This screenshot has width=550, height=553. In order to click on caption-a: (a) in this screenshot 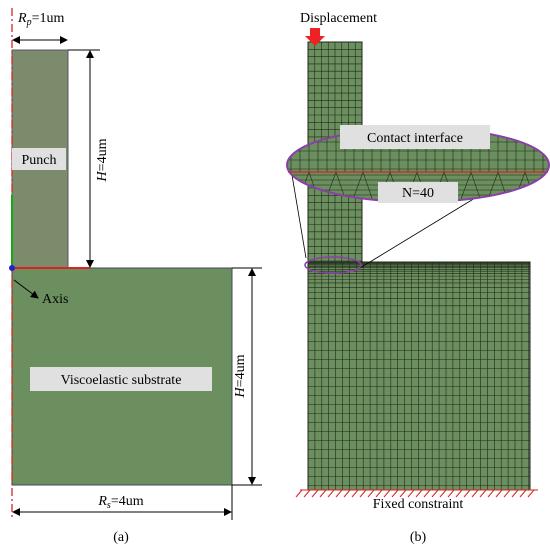, I will do `click(121, 537)`.